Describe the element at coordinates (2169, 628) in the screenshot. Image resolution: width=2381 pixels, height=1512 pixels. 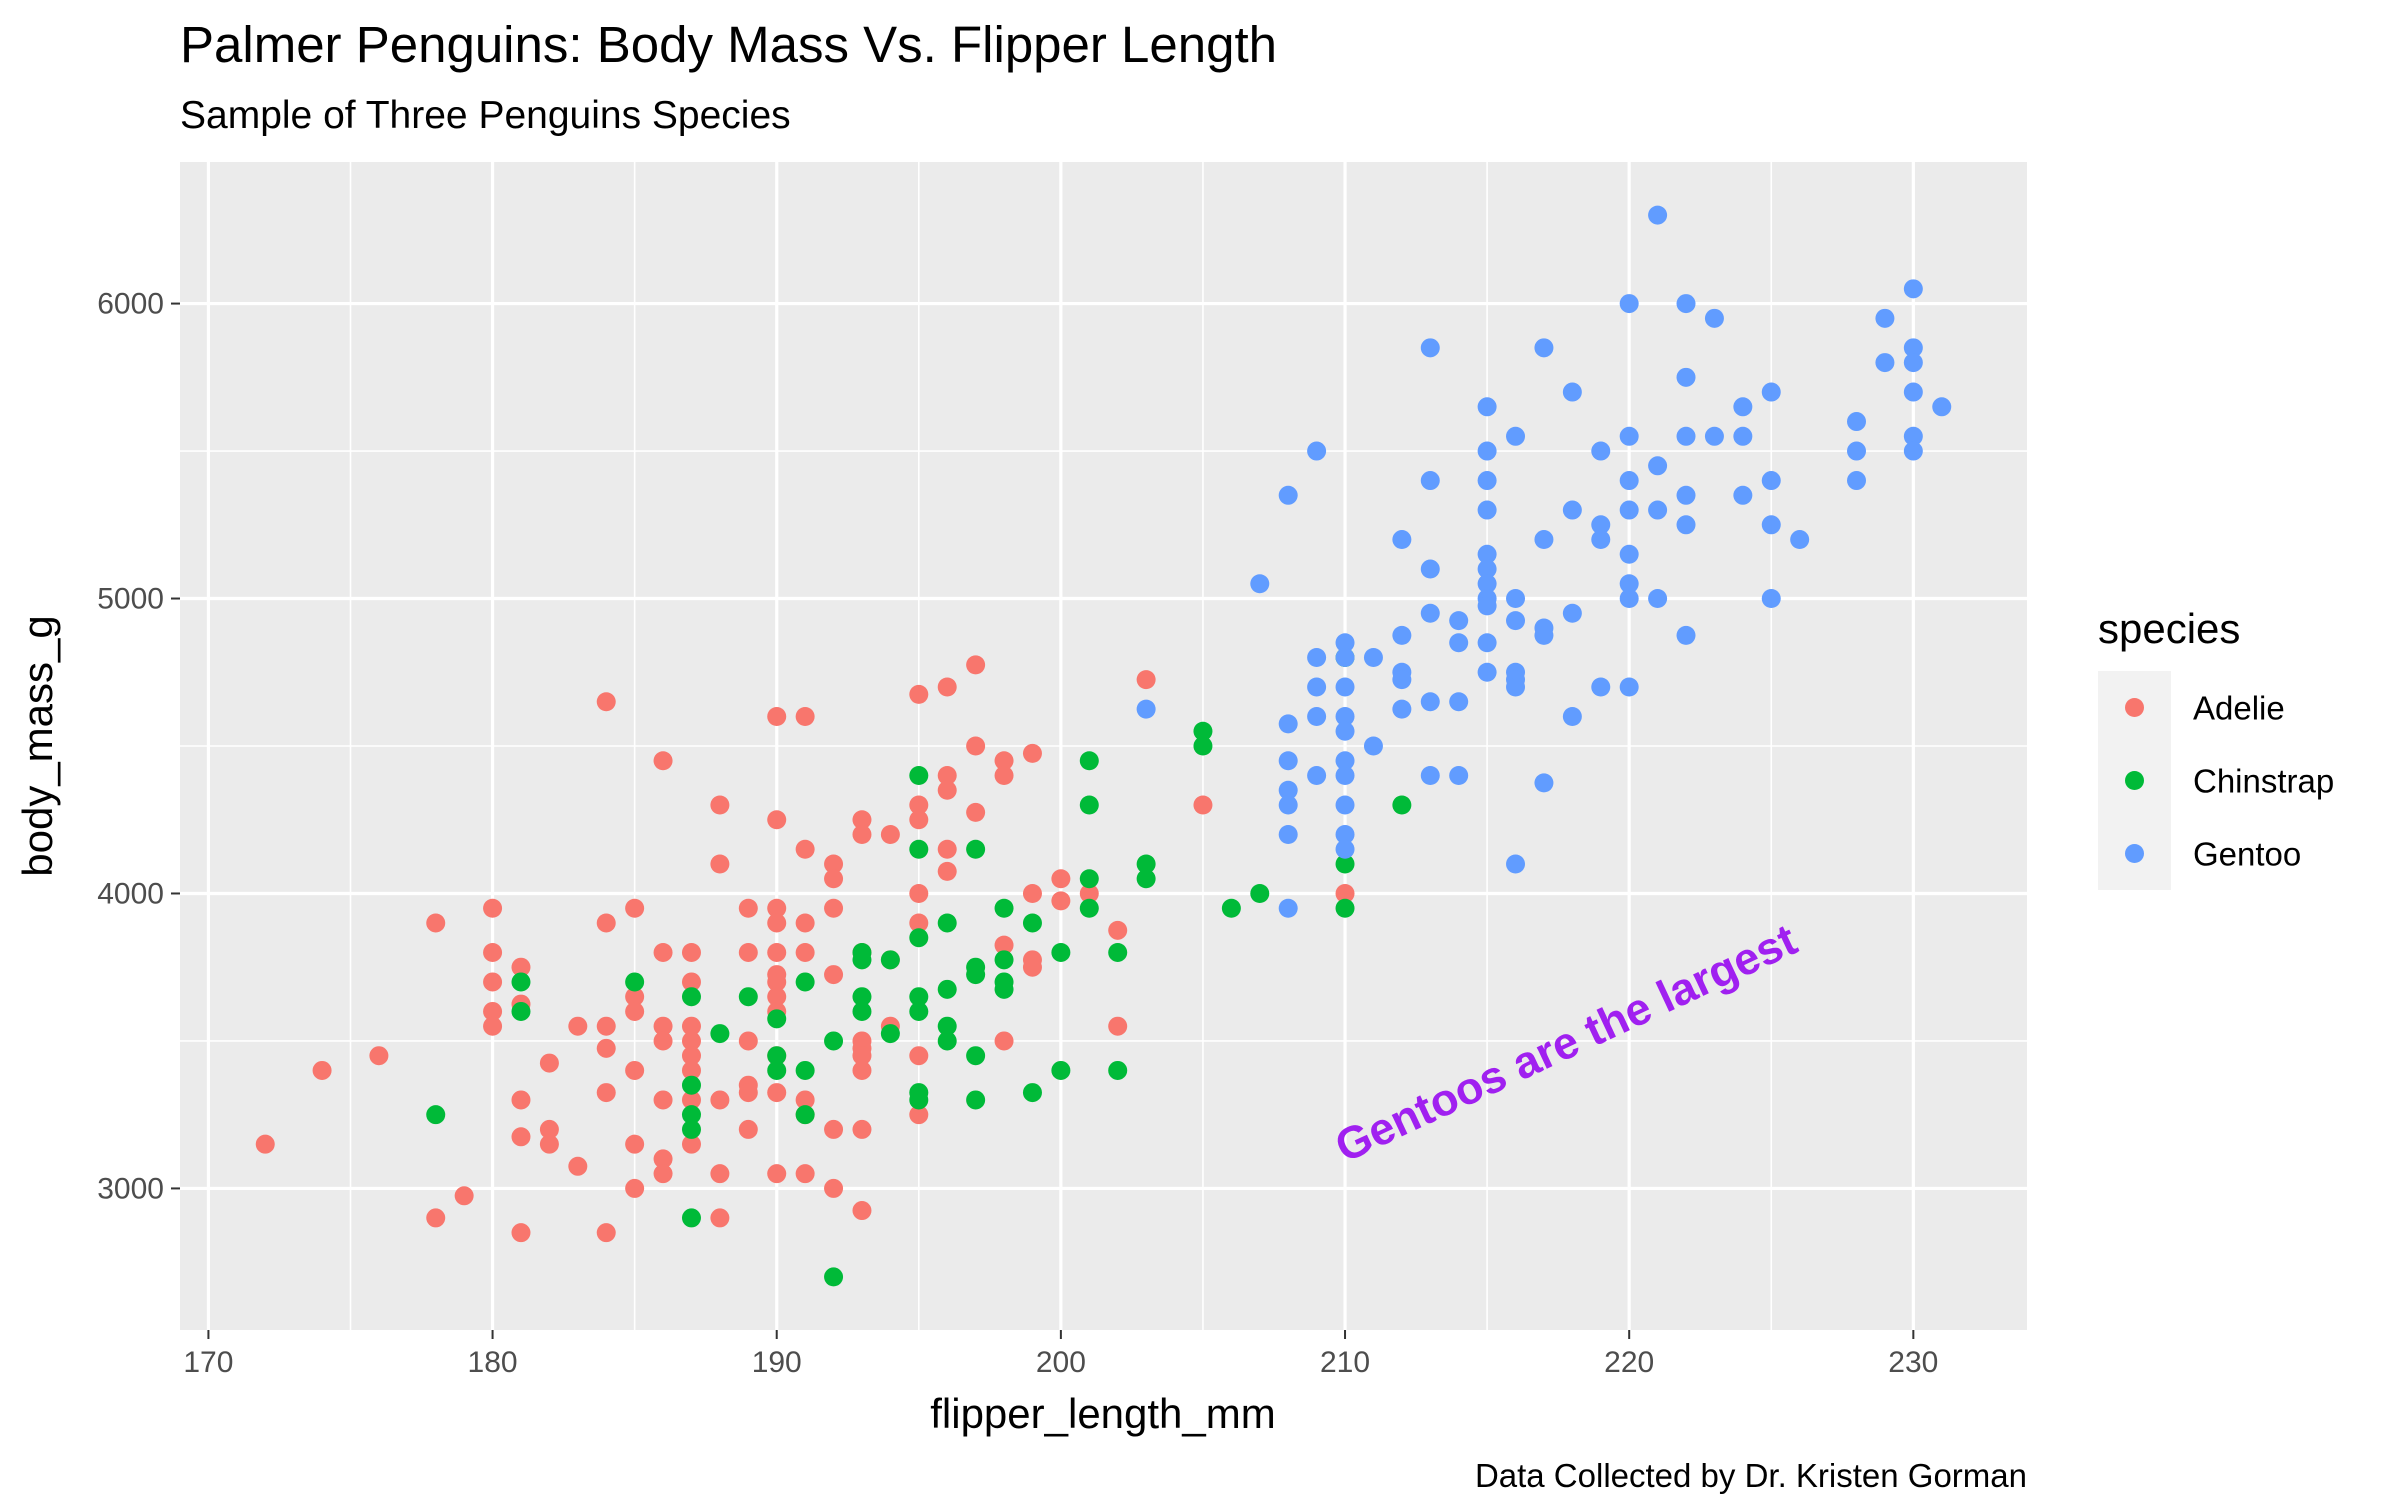
I see `legend-title: species` at that location.